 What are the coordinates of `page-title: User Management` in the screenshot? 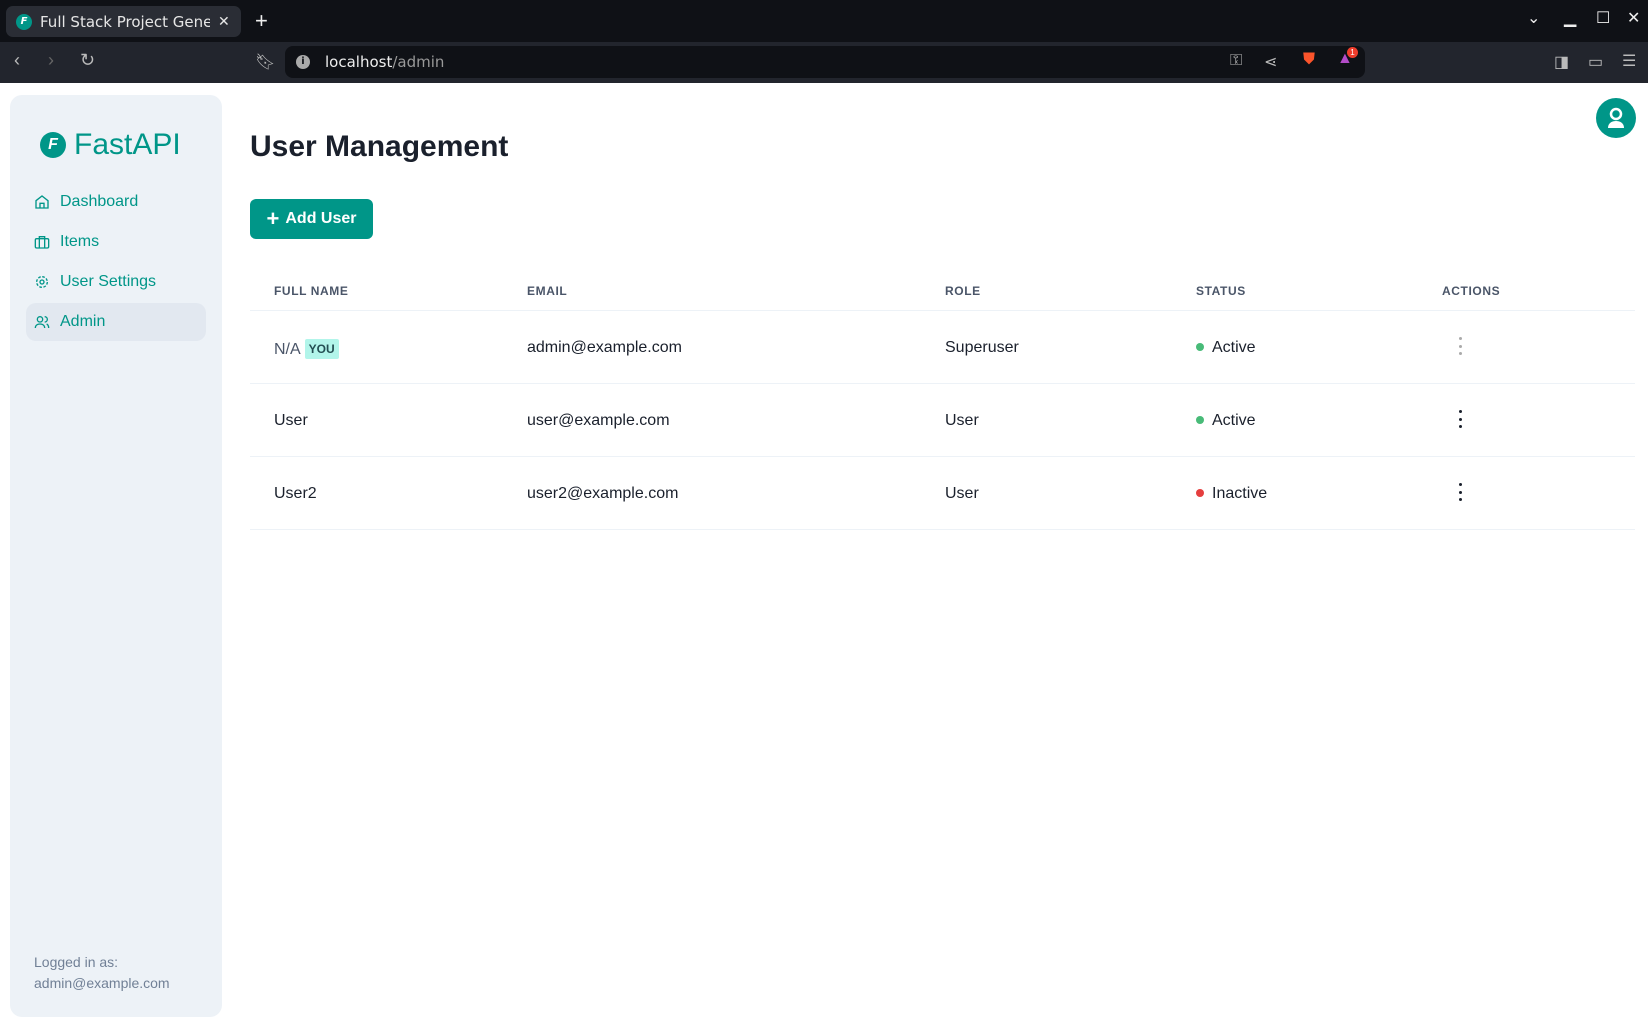 It's located at (379, 146).